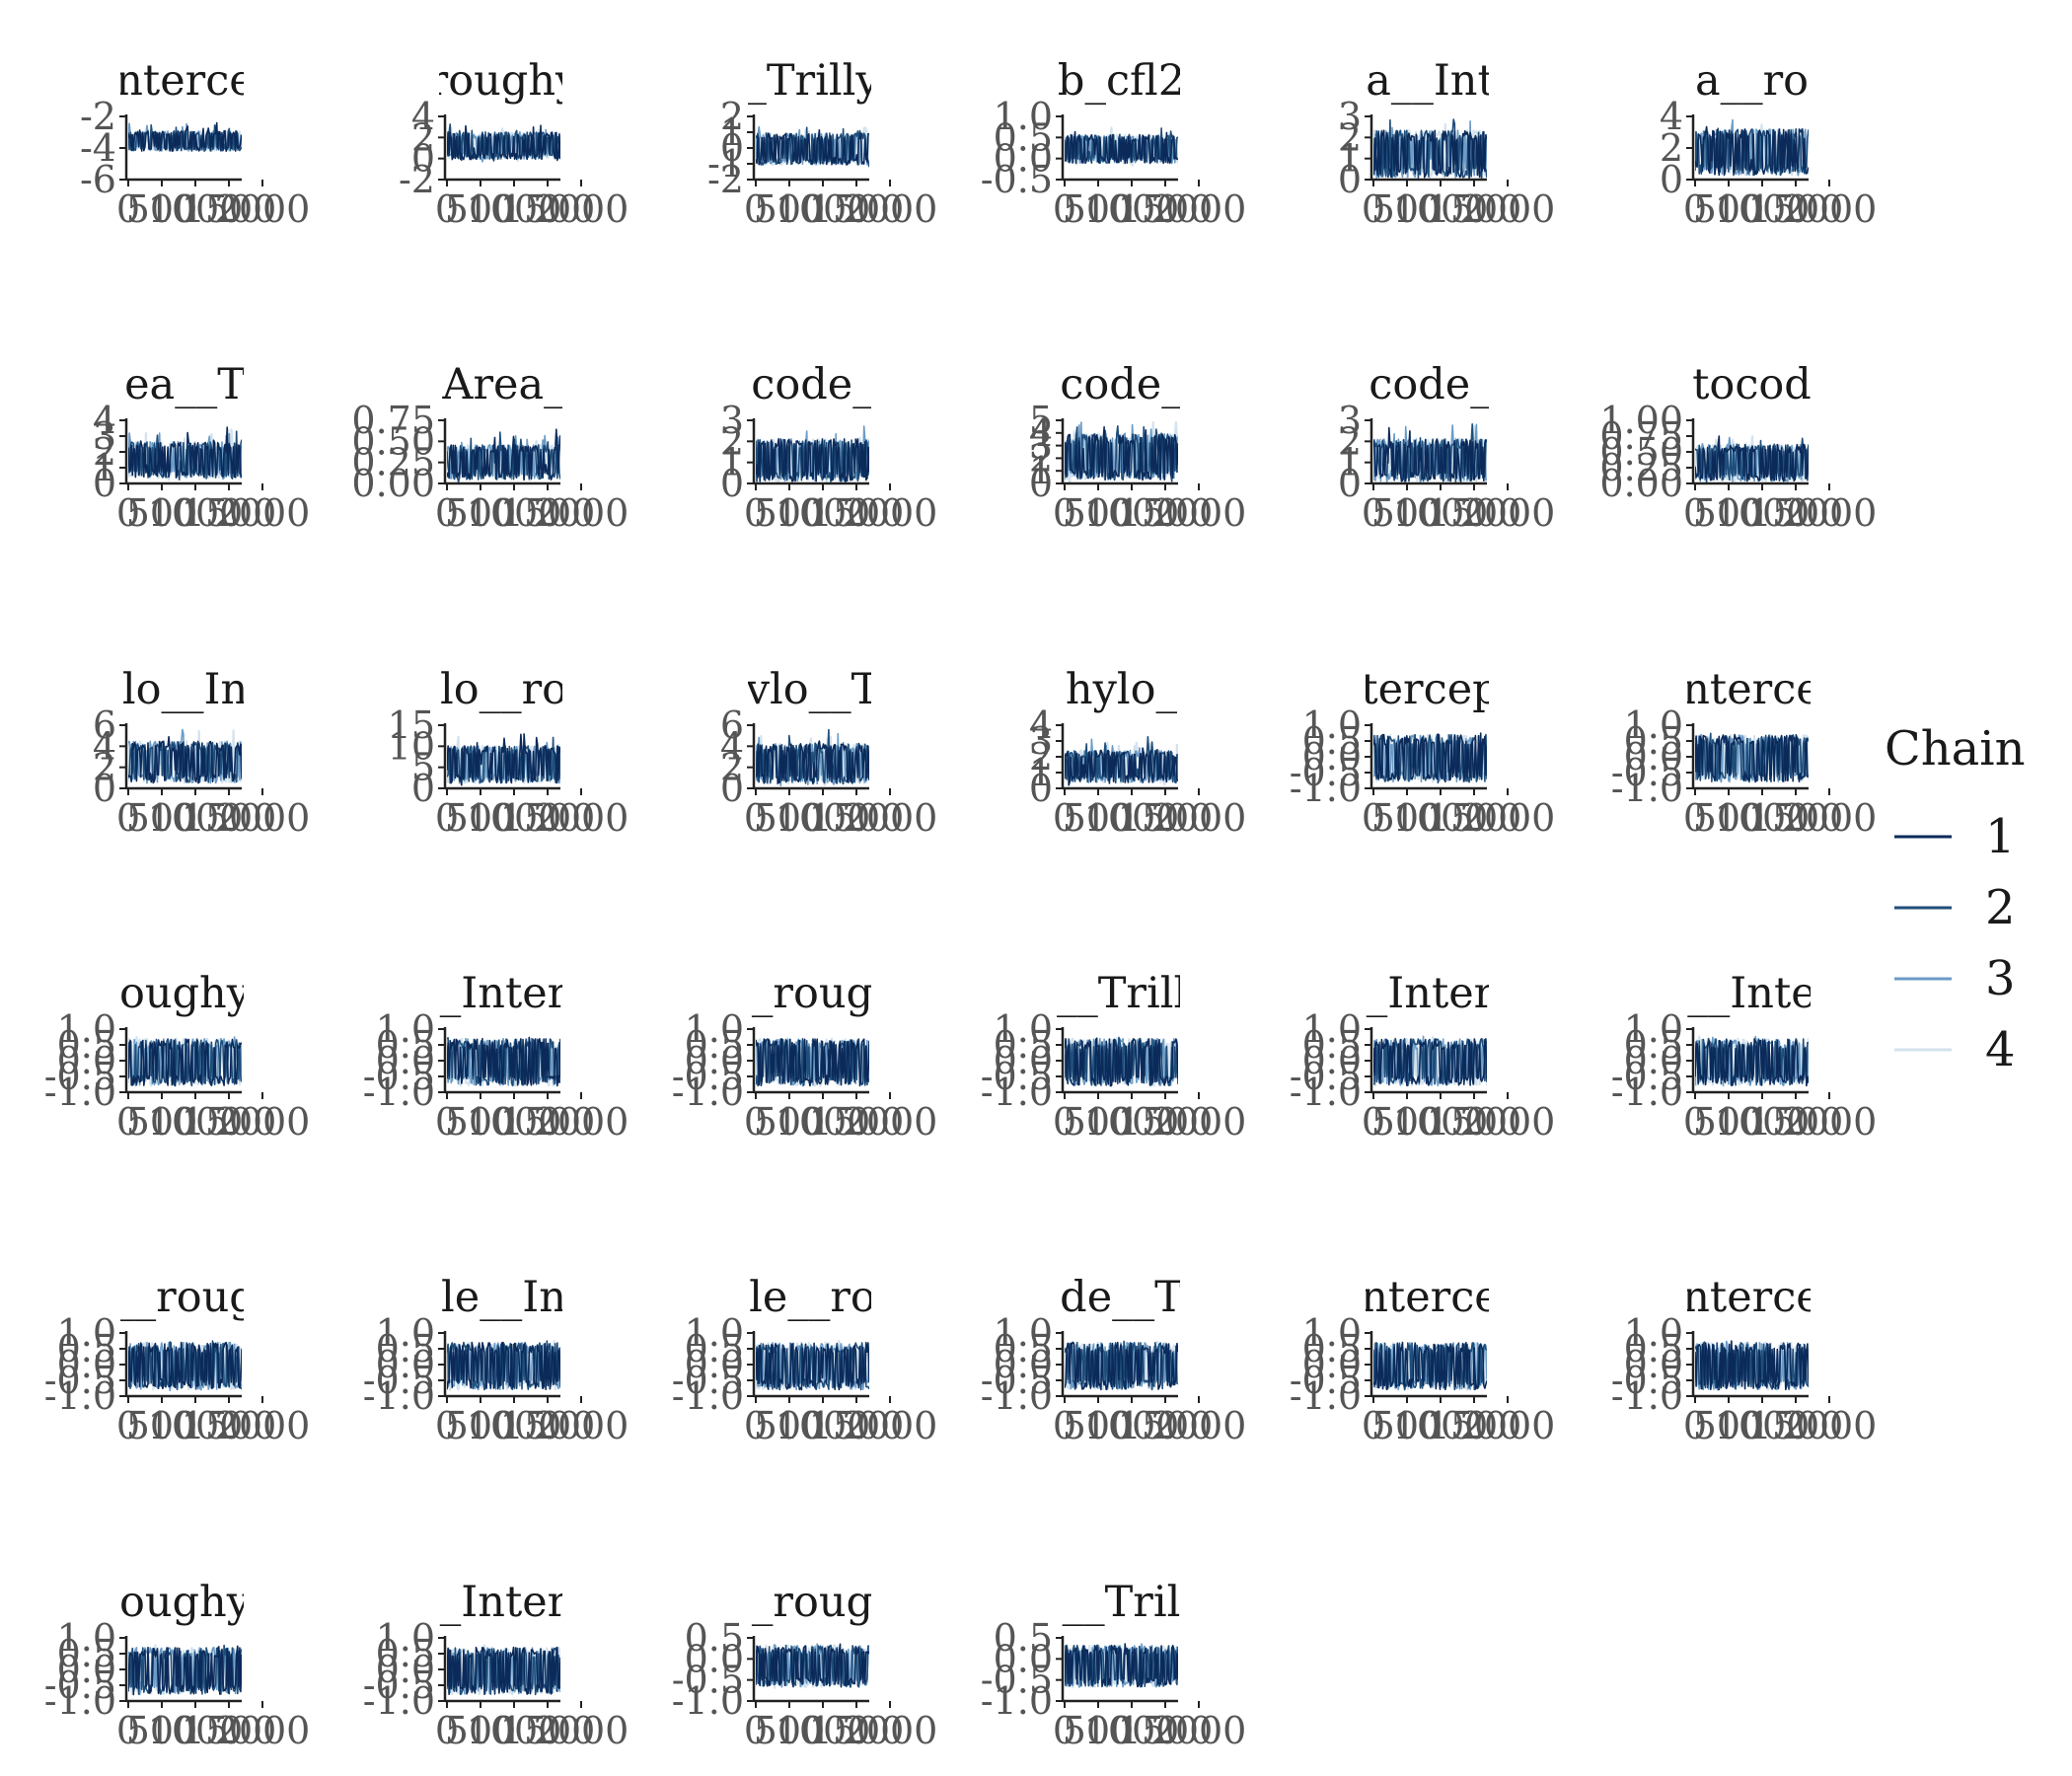 Image resolution: width=2072 pixels, height=1776 pixels. What do you see at coordinates (185, 385) in the screenshot?
I see `panel-title: ea__T` at bounding box center [185, 385].